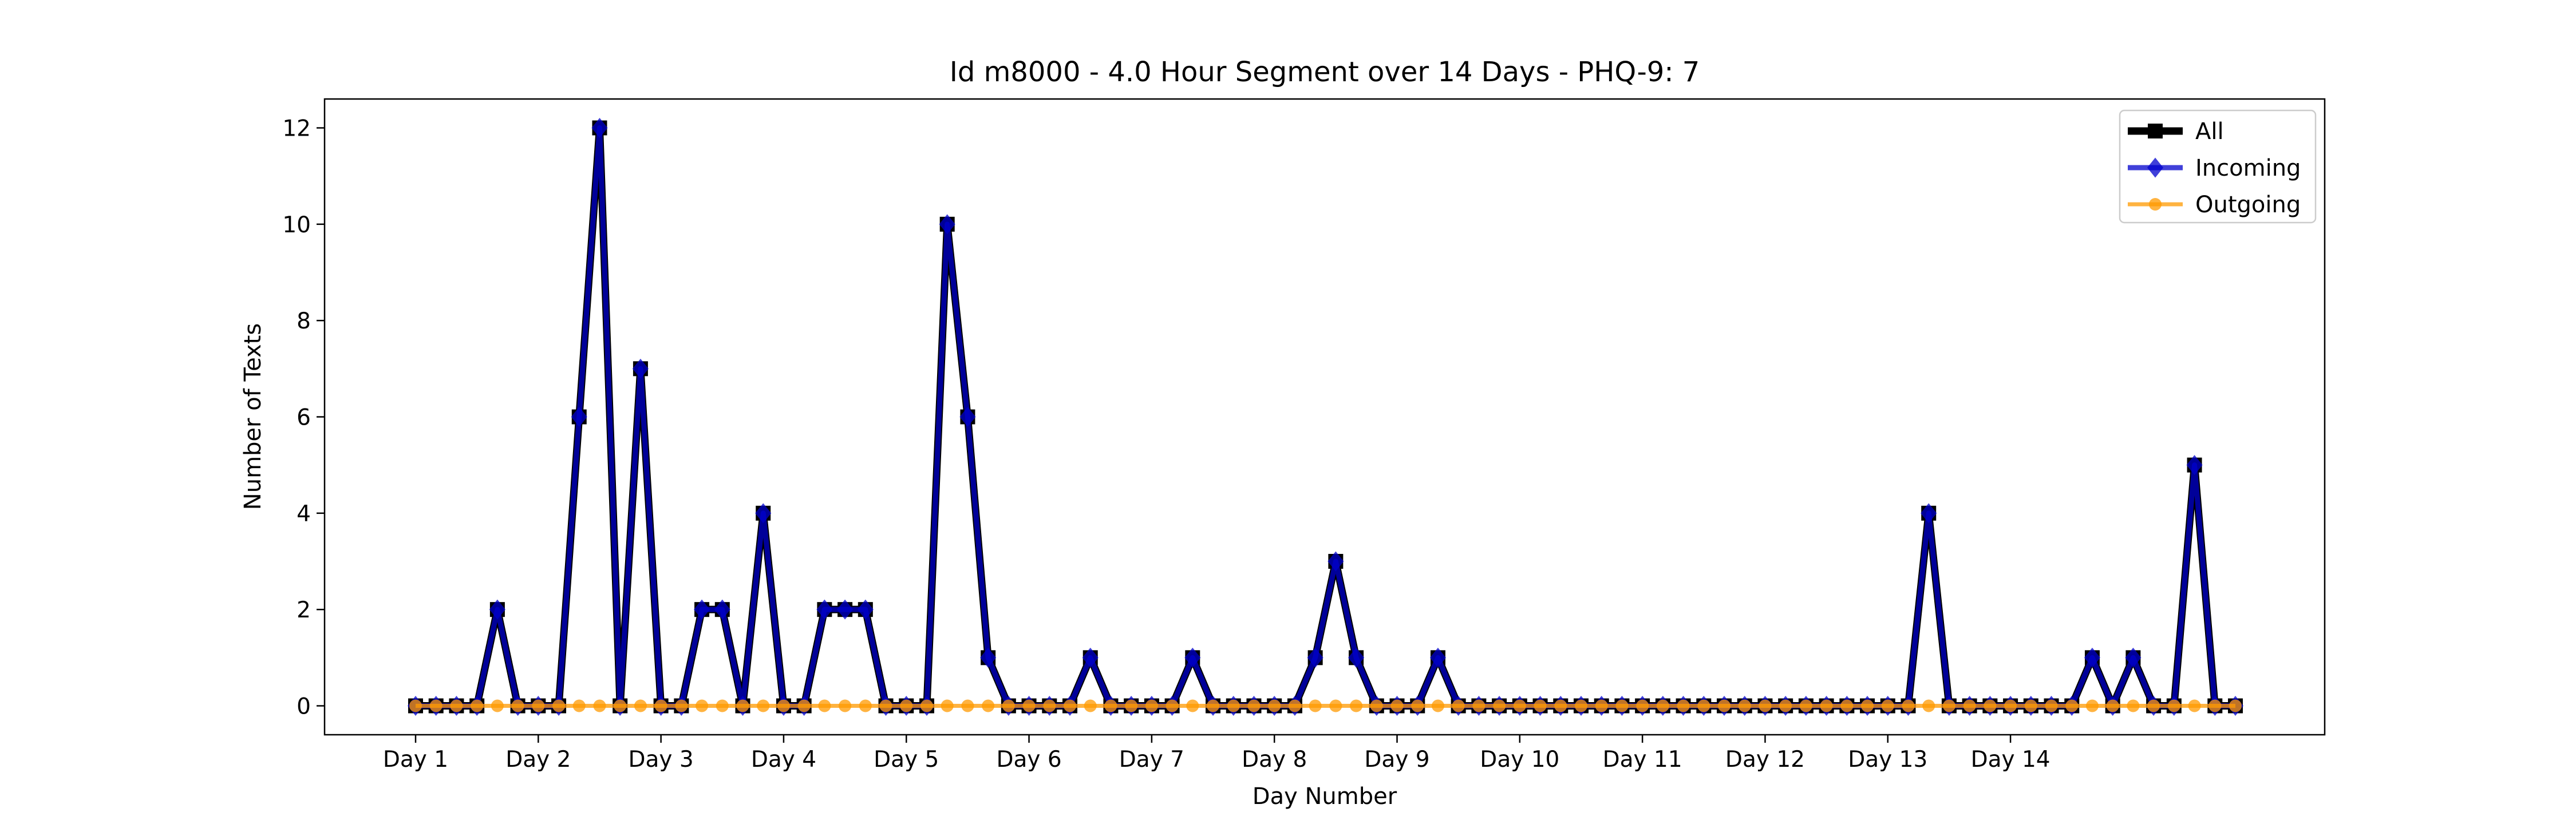  Describe the element at coordinates (1151, 759) in the screenshot. I see `x-tick-label: Day 7` at that location.